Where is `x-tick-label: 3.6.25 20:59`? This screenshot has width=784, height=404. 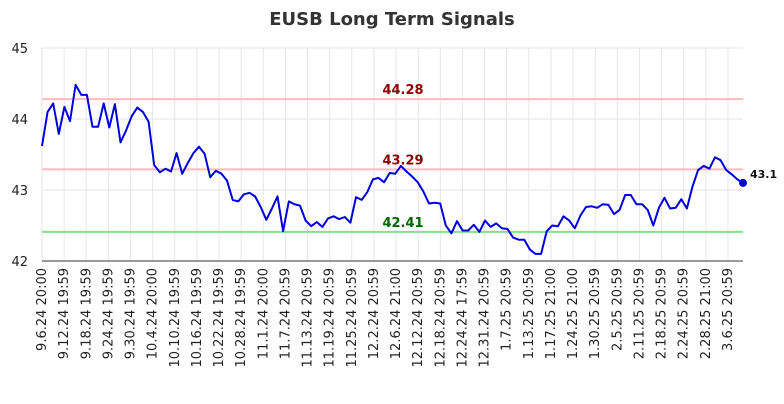 x-tick-label: 3.6.25 20:59 is located at coordinates (728, 309).